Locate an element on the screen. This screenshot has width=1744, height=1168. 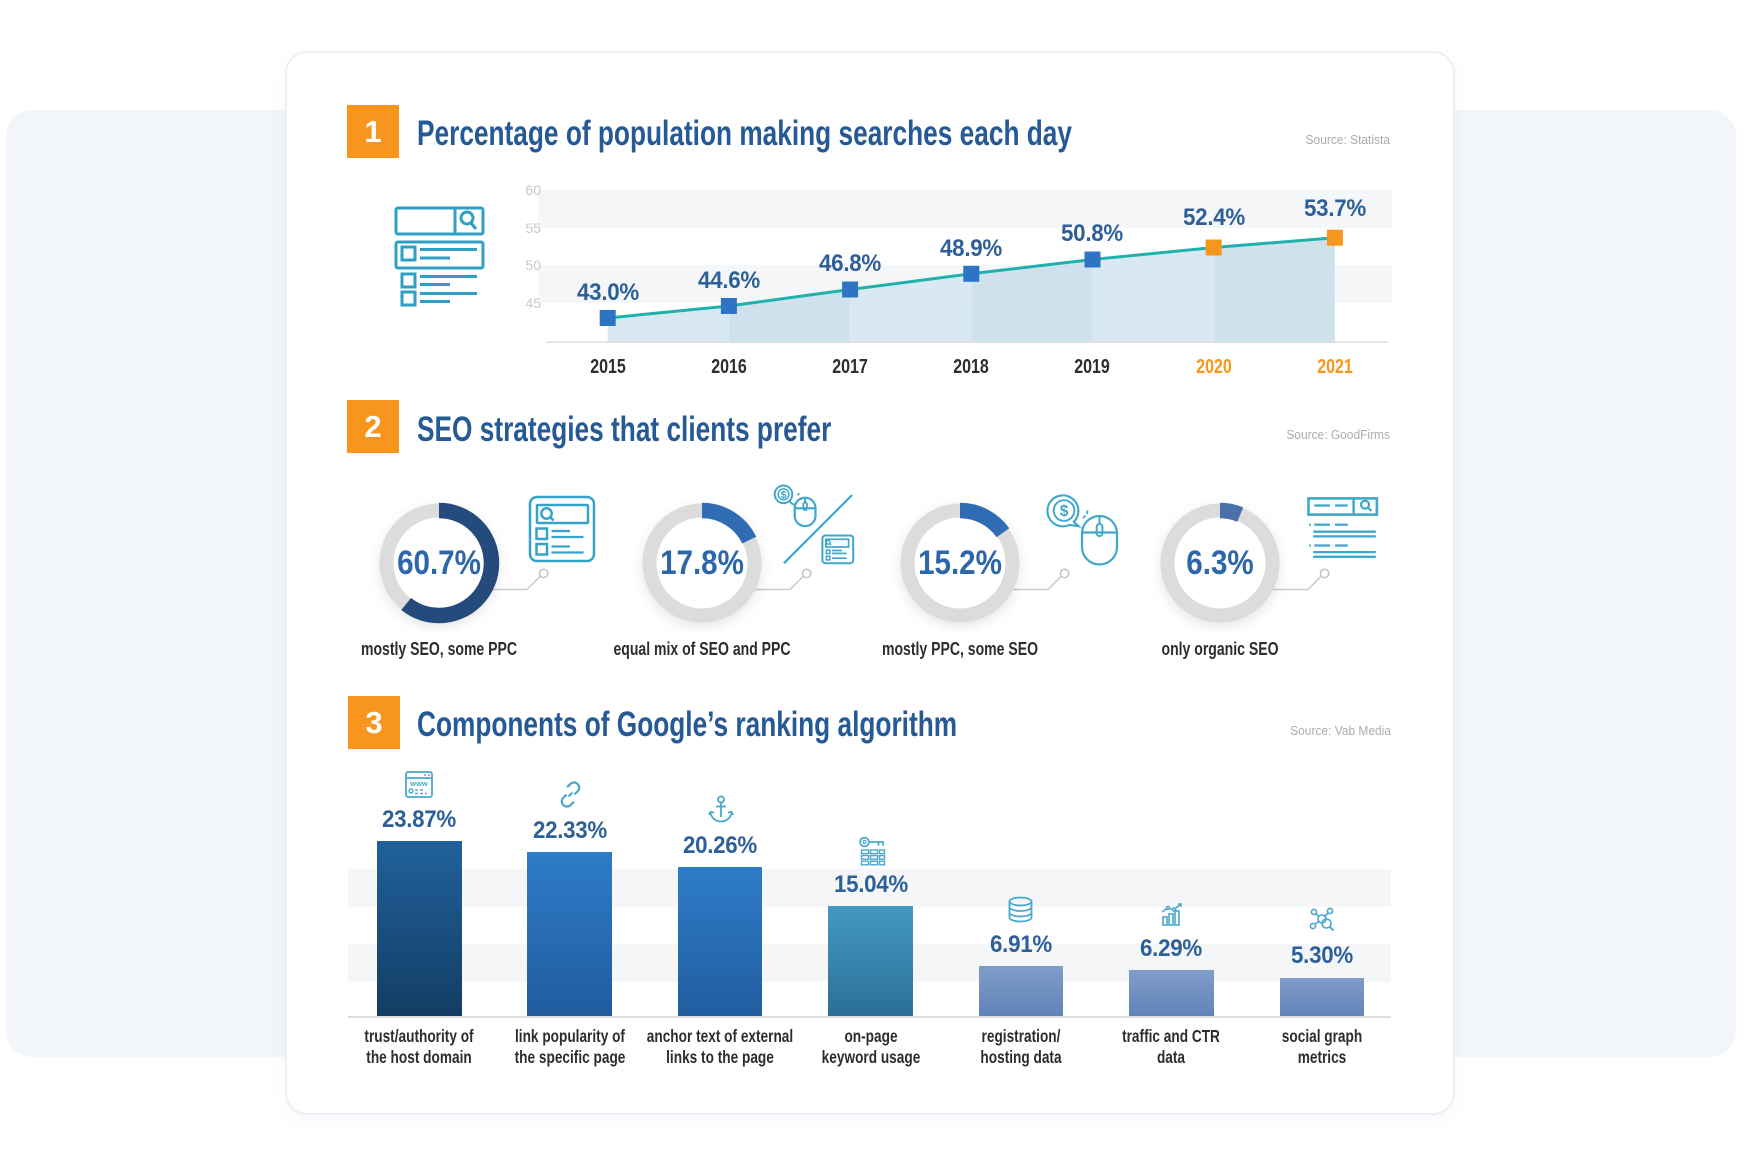
svg-text: www is located at coordinates (418, 783).